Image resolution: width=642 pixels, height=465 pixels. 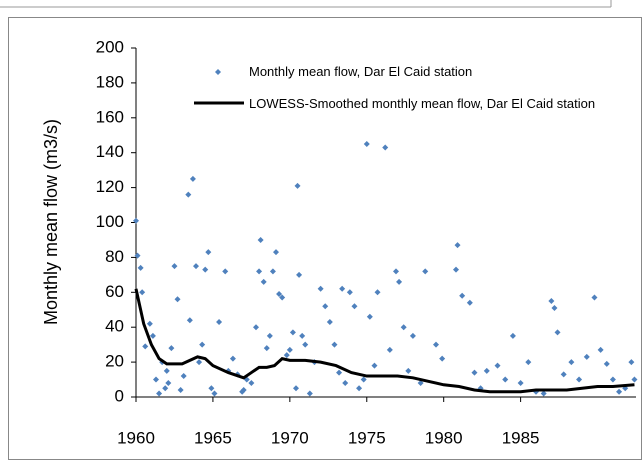 I want to click on y-tick-label: 0, so click(x=119, y=395).